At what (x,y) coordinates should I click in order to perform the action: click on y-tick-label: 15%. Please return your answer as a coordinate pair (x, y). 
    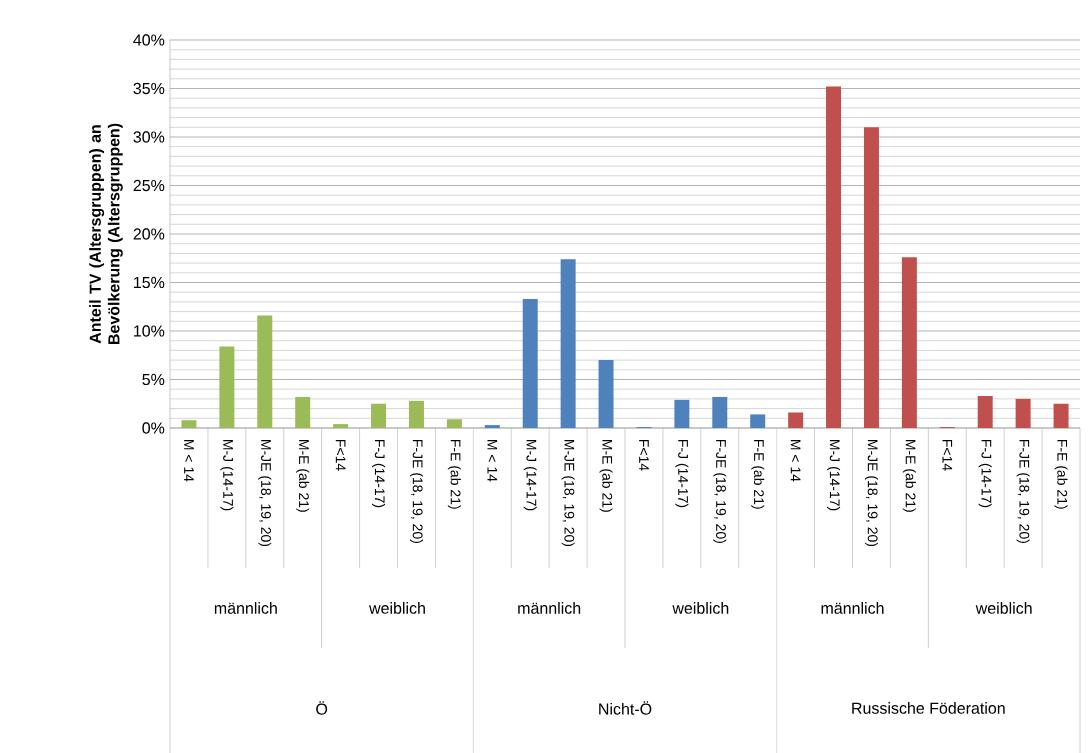
    Looking at the image, I should click on (149, 282).